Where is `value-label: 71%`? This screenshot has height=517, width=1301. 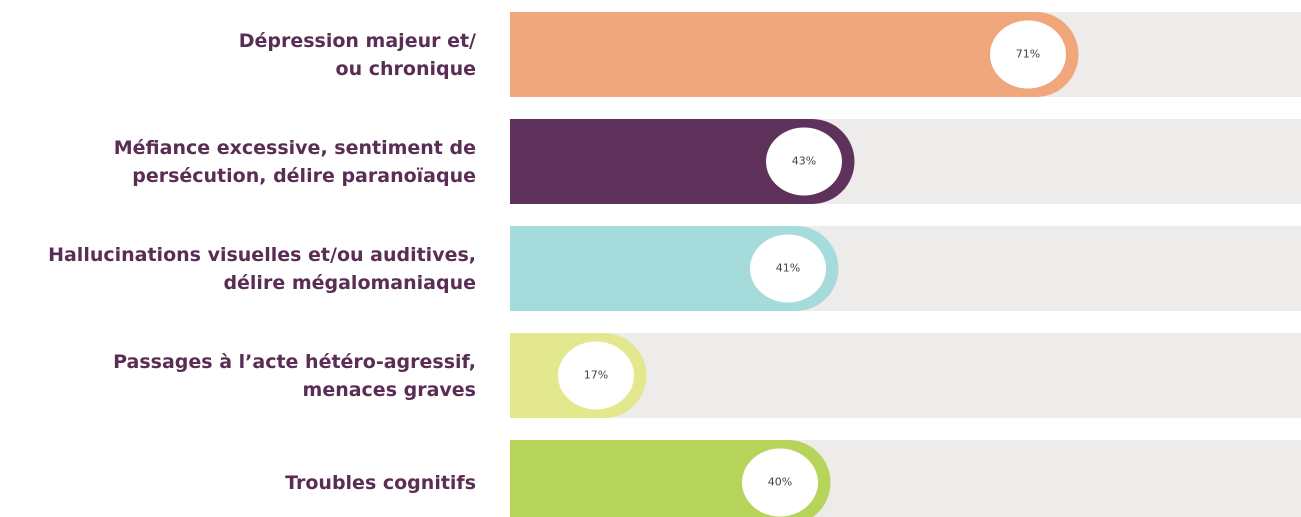
value-label: 71% is located at coordinates (1028, 54).